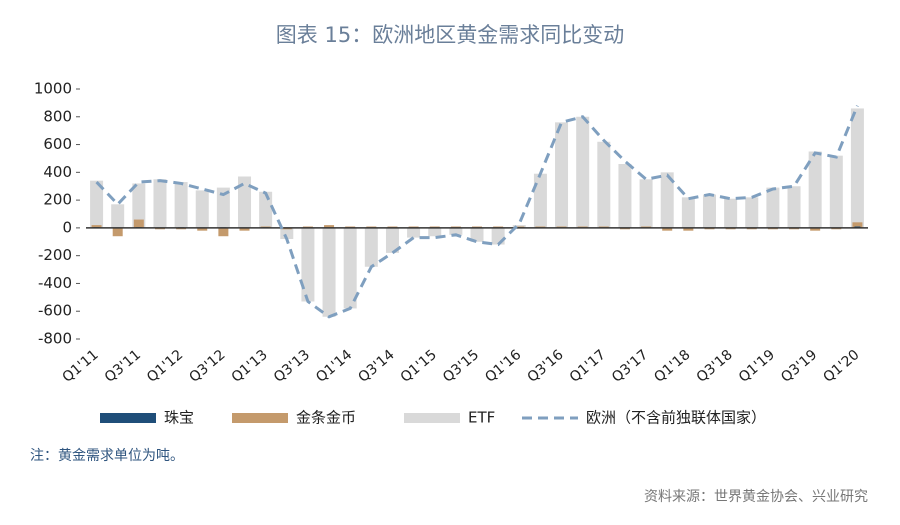 Image resolution: width=900 pixels, height=525 pixels. Describe the element at coordinates (123, 366) in the screenshot. I see `x-tick-label: Q3'11` at that location.